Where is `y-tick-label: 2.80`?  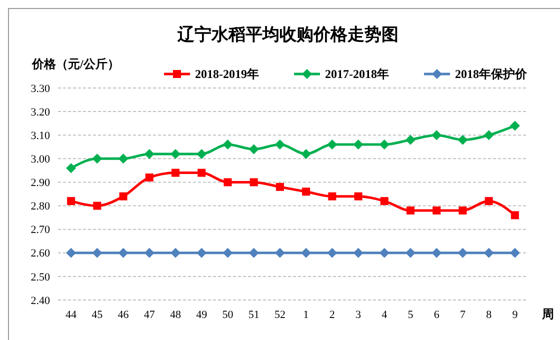
y-tick-label: 2.80 is located at coordinates (40, 206).